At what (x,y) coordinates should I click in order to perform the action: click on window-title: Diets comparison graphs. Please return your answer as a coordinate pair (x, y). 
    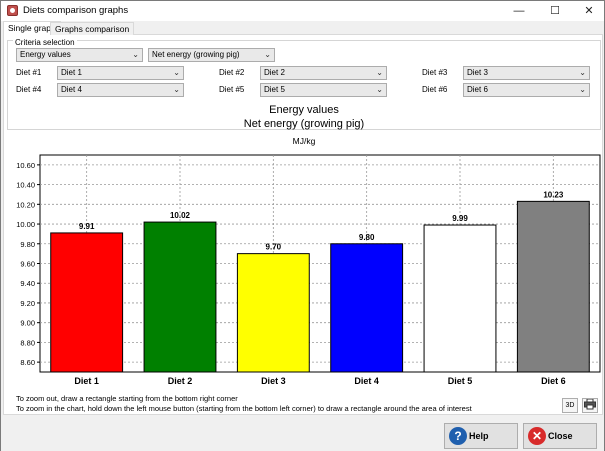
    Looking at the image, I should click on (76, 10).